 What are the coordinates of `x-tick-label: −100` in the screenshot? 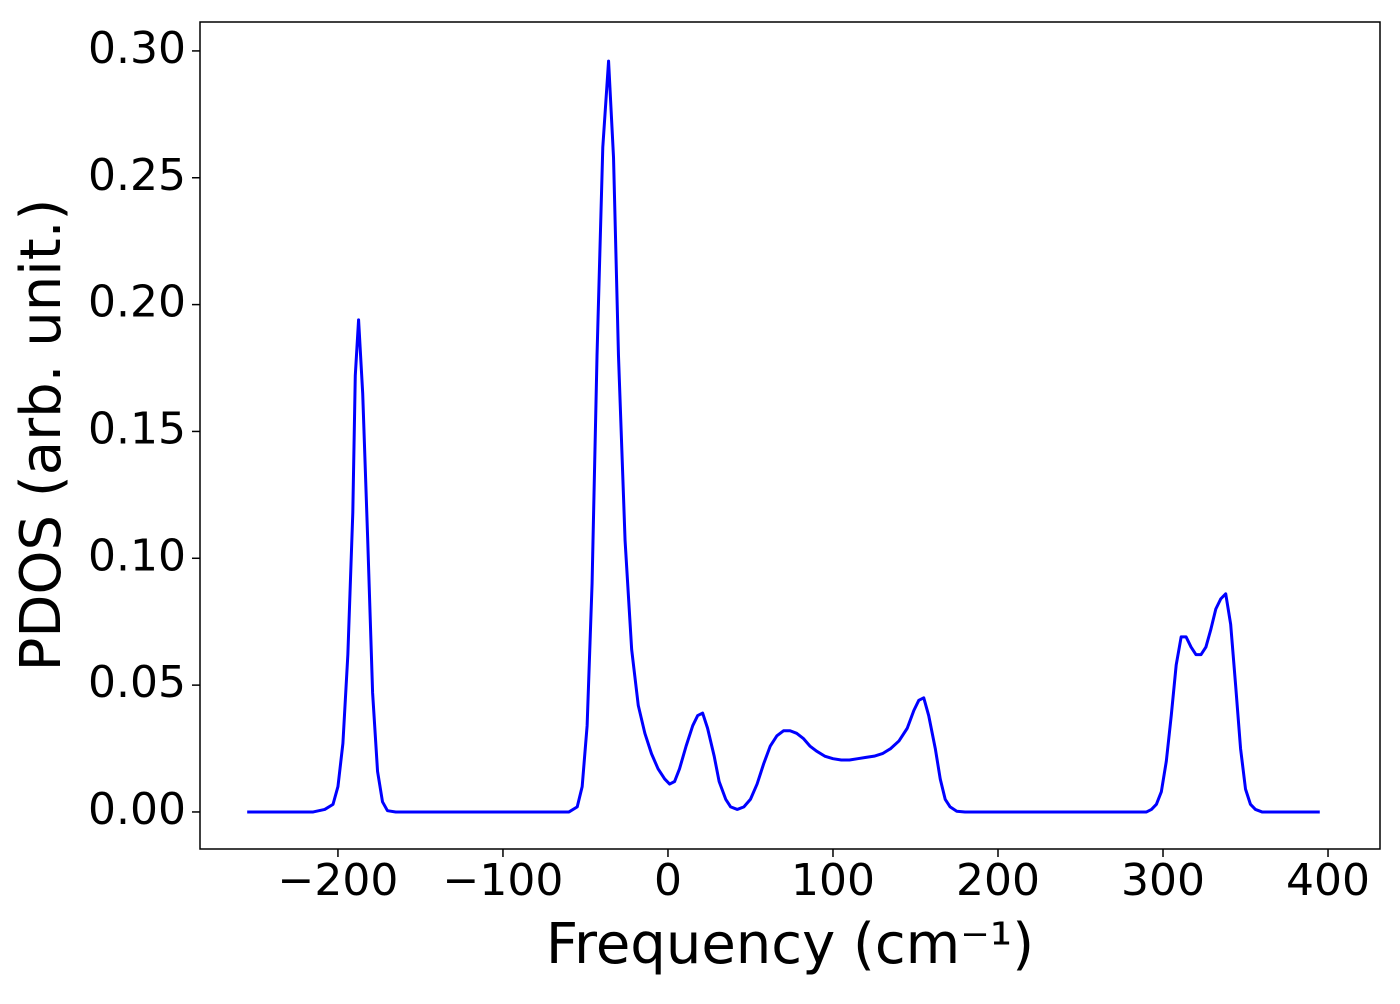 It's located at (503, 880).